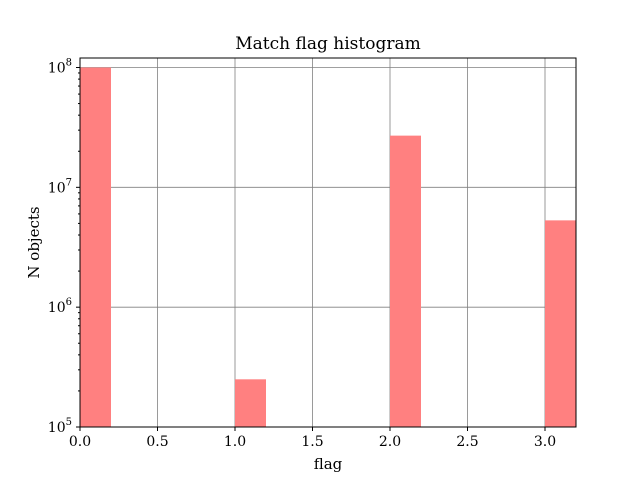  I want to click on y-tick-label: 10⁸, so click(60, 66).